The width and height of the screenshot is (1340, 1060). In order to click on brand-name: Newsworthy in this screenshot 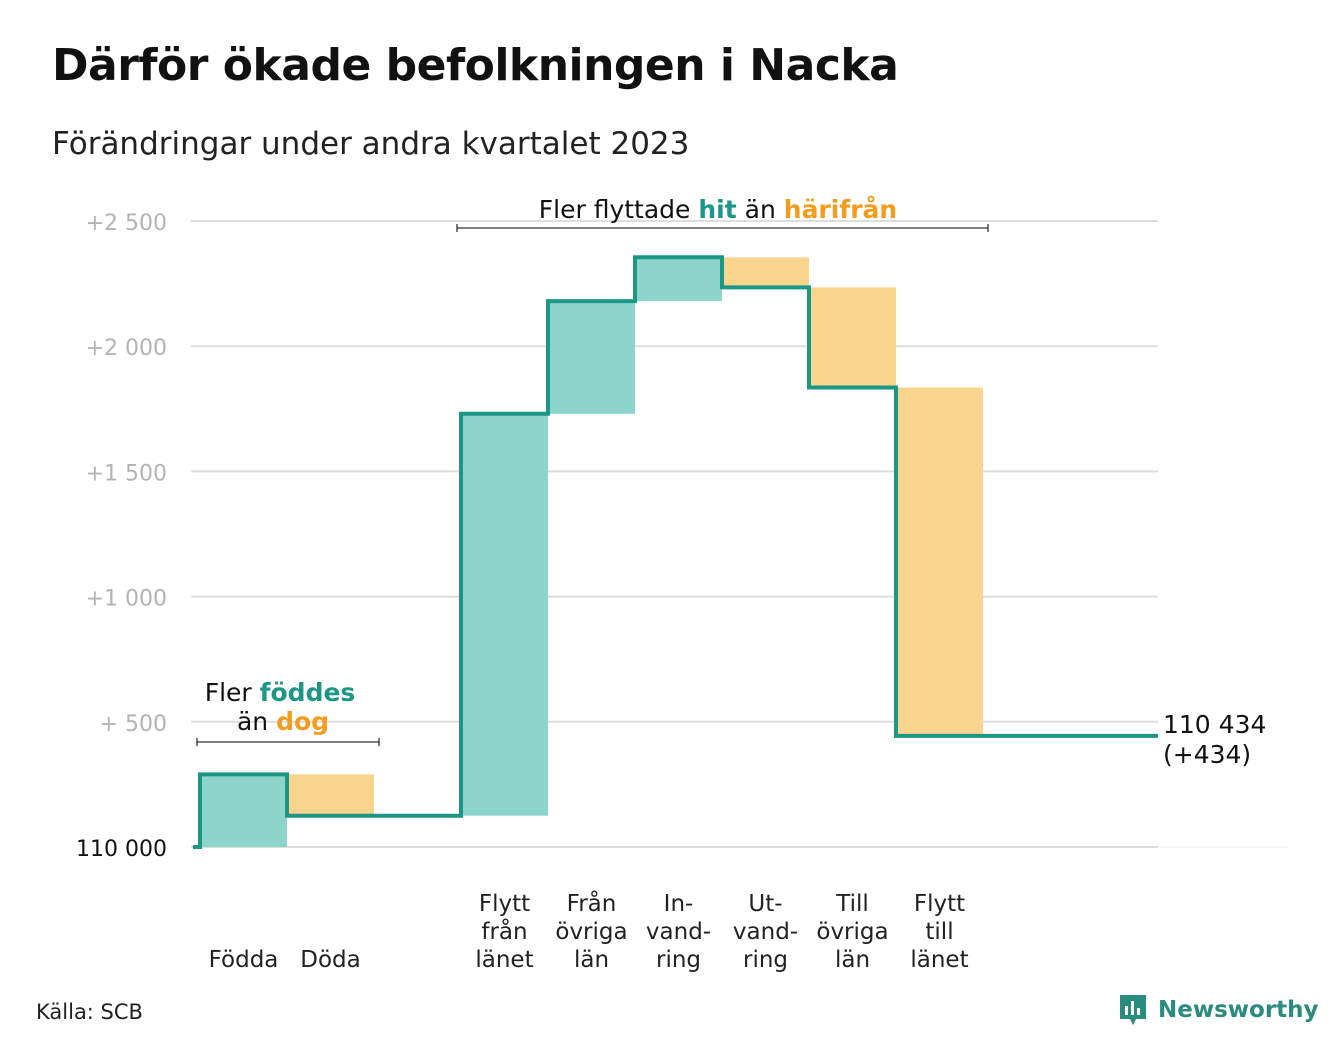, I will do `click(1238, 1010)`.